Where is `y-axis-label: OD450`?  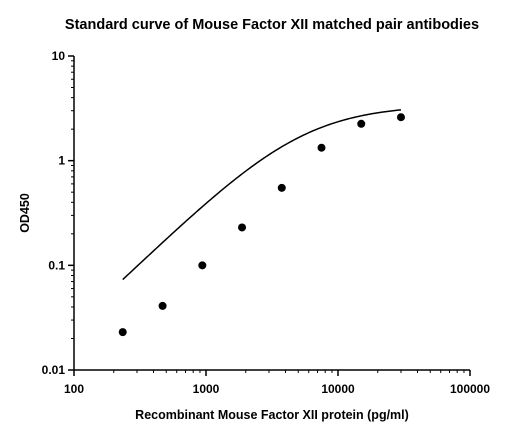 y-axis-label: OD450 is located at coordinates (25, 213).